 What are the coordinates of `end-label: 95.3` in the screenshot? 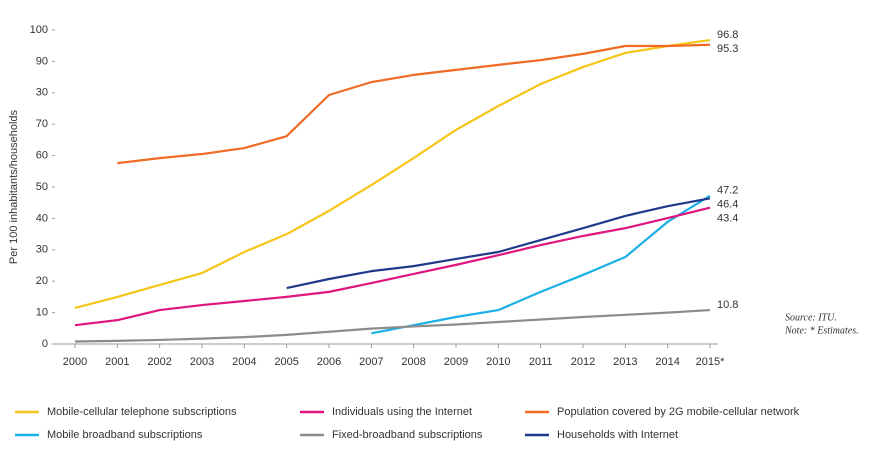 It's located at (727, 49).